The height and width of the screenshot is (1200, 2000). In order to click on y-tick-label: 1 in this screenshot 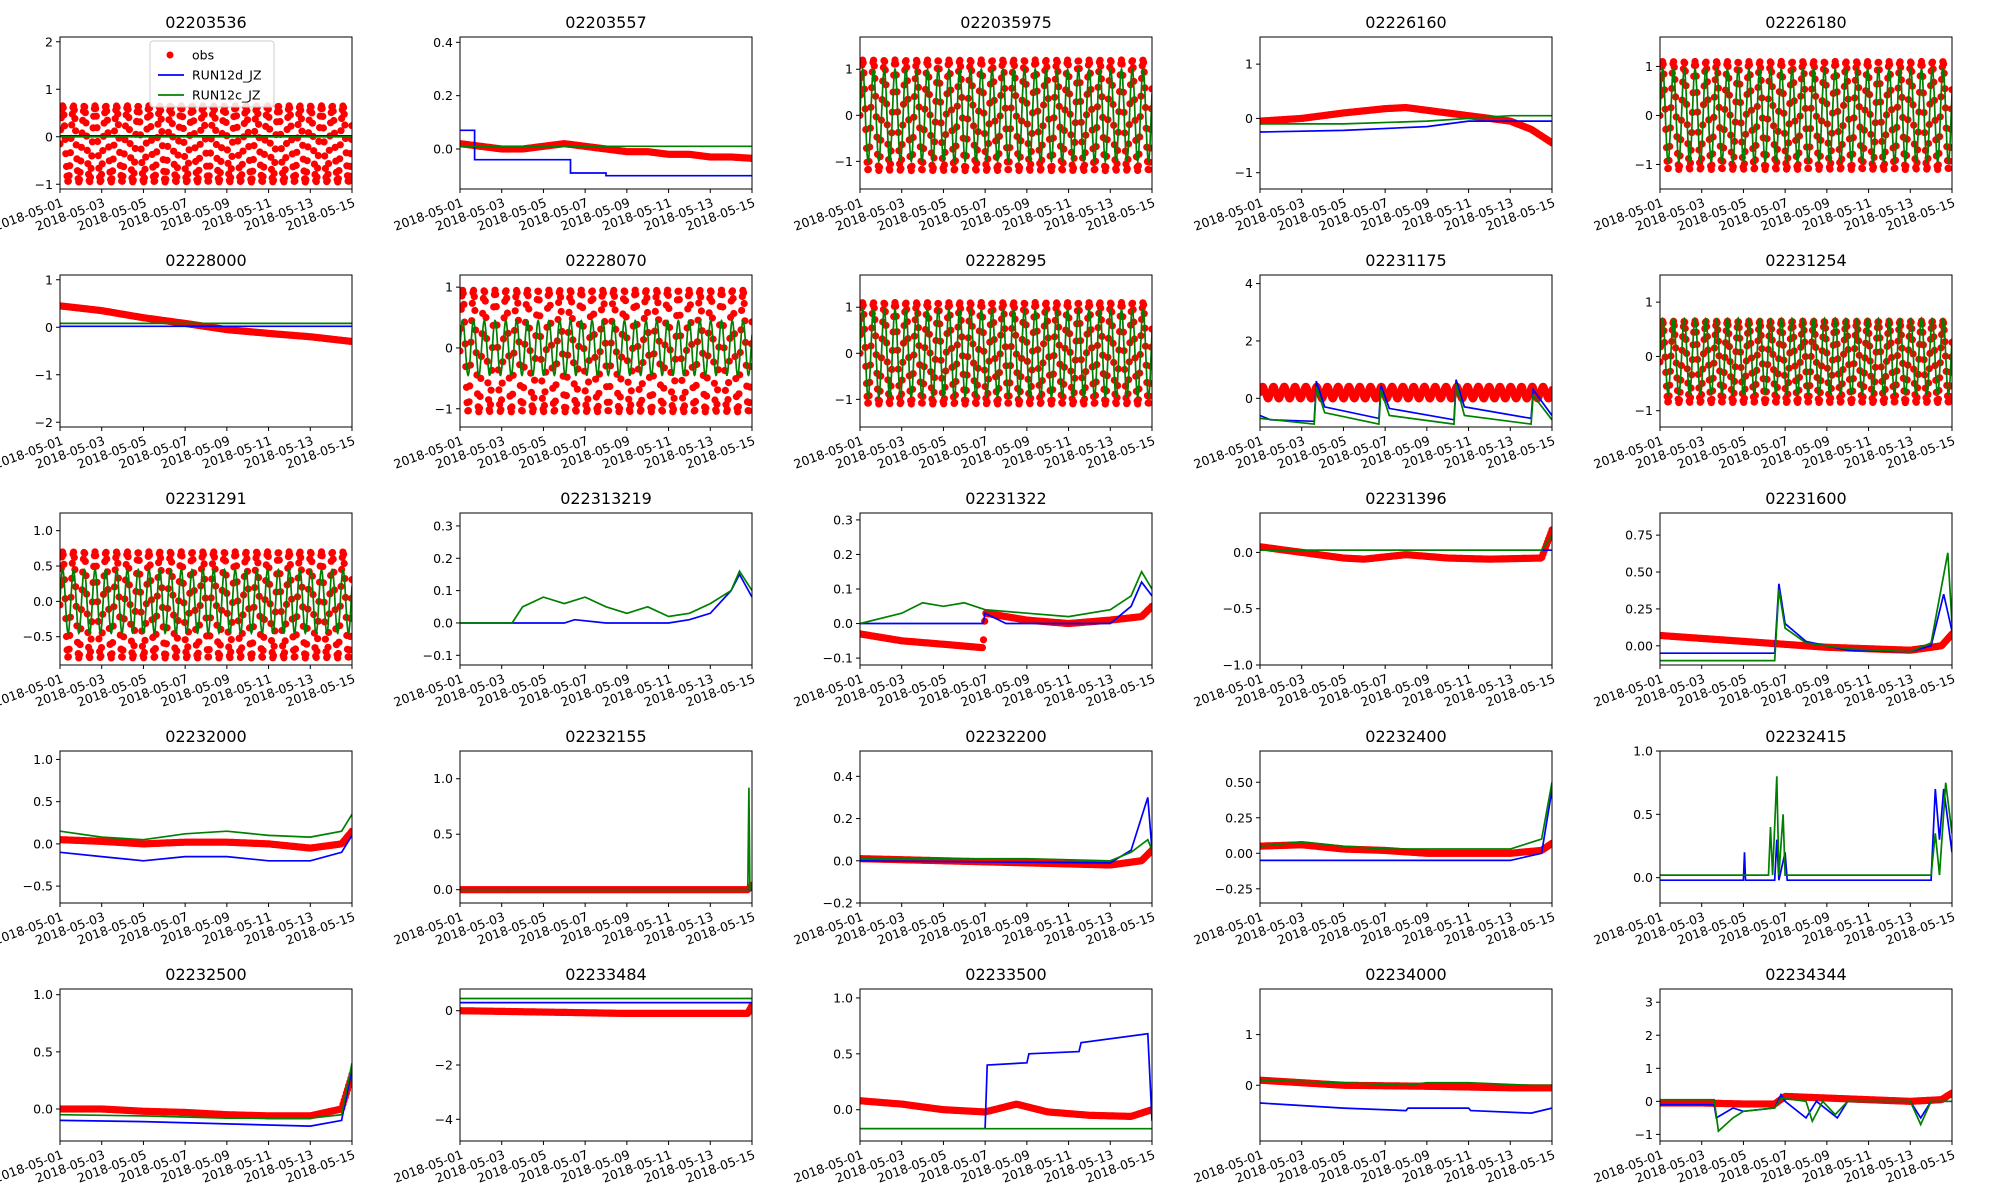, I will do `click(849, 69)`.